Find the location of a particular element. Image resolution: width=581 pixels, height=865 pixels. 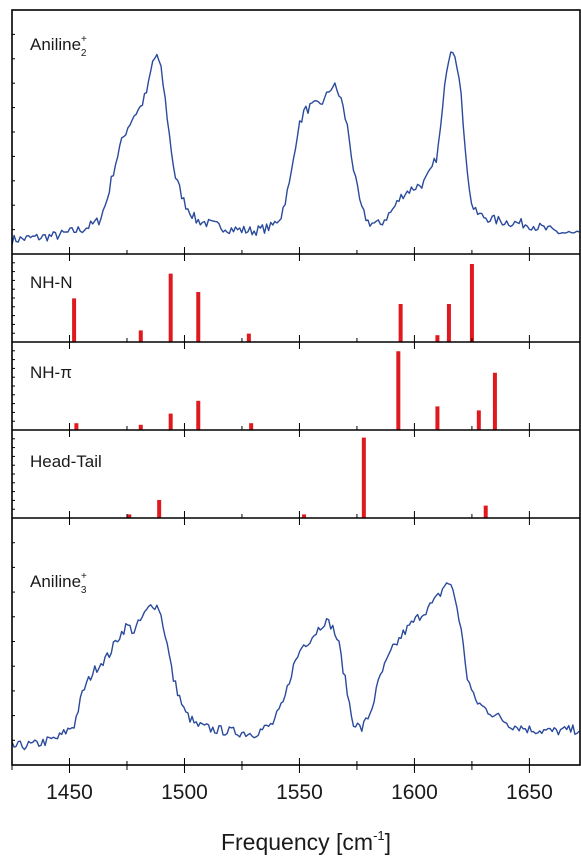

x-tick-label: 1550 is located at coordinates (299, 792).